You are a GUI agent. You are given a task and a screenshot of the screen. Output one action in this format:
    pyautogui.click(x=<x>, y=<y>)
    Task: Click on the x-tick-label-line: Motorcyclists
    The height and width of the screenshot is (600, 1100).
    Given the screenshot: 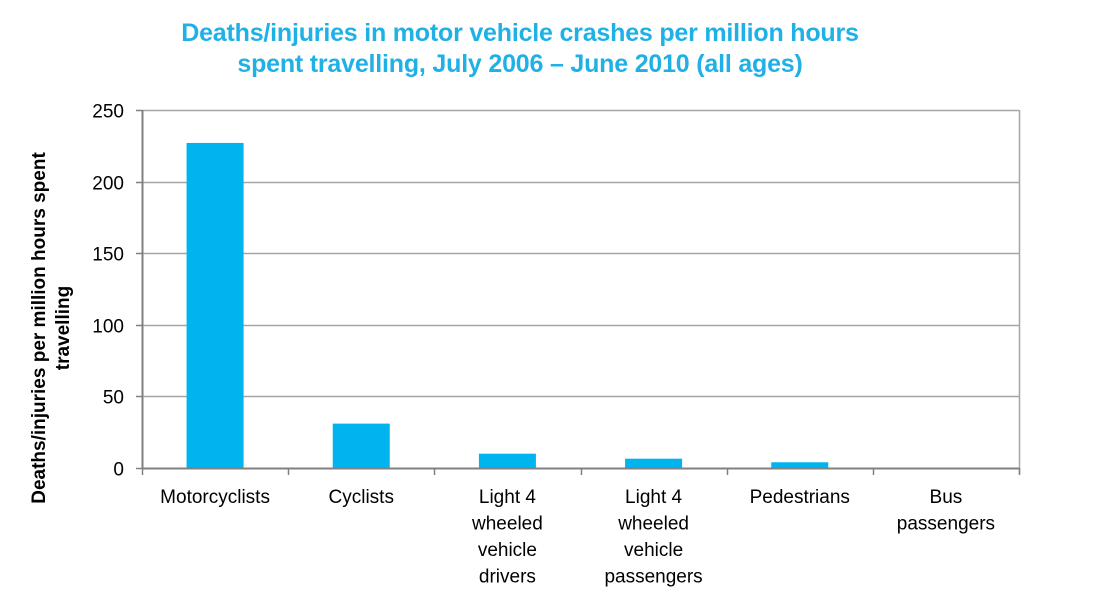 What is the action you would take?
    pyautogui.click(x=215, y=497)
    